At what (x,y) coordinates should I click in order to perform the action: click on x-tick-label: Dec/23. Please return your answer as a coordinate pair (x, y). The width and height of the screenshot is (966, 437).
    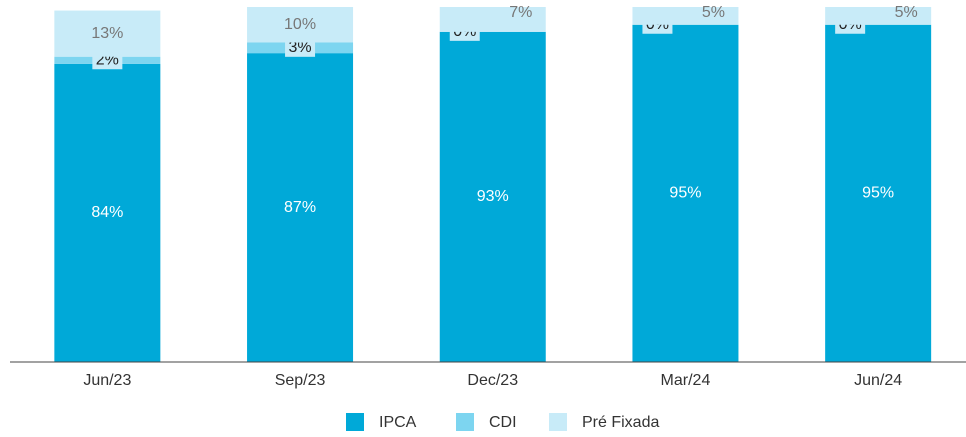
    Looking at the image, I should click on (492, 380).